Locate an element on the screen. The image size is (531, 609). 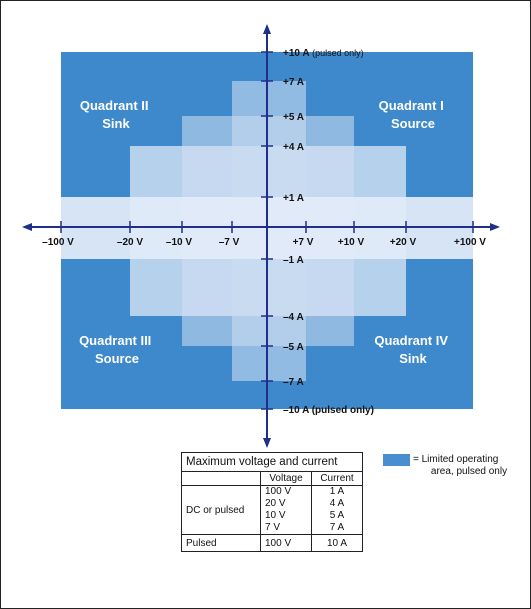
current-value: 4 A is located at coordinates (337, 503).